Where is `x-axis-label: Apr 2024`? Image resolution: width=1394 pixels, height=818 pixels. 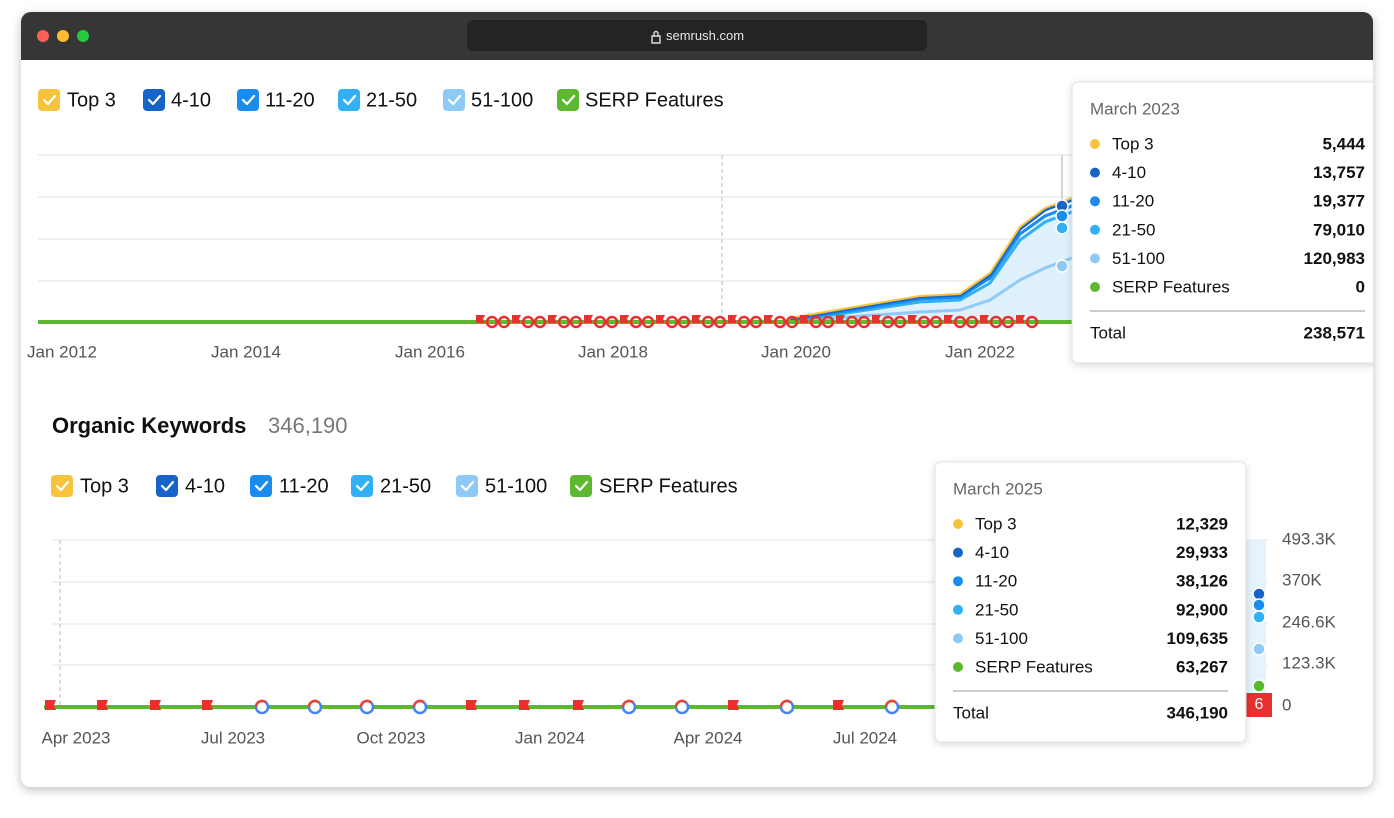 x-axis-label: Apr 2024 is located at coordinates (708, 737).